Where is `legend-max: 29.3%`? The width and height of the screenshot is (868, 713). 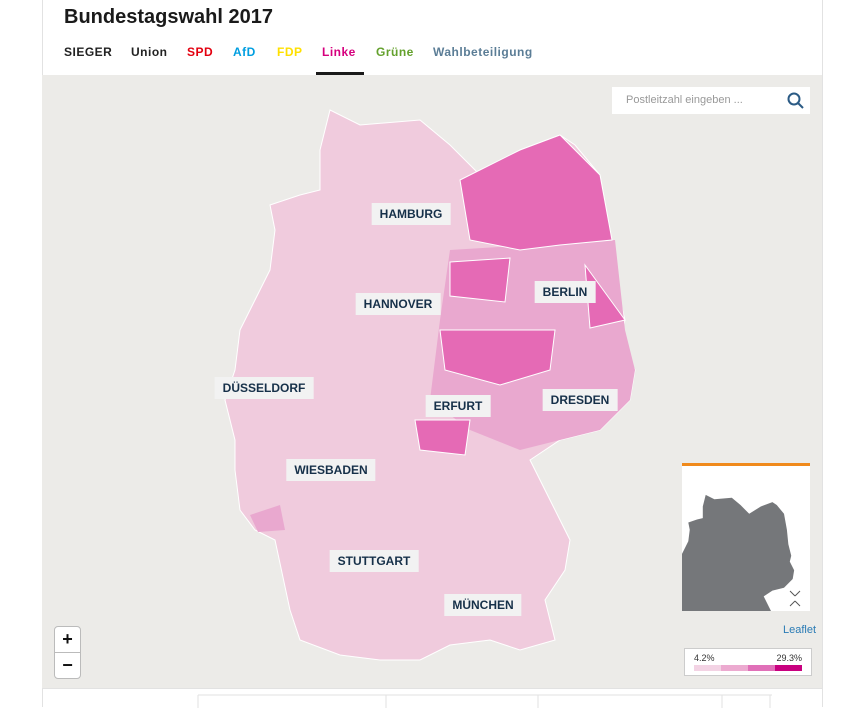
legend-max: 29.3% is located at coordinates (789, 658).